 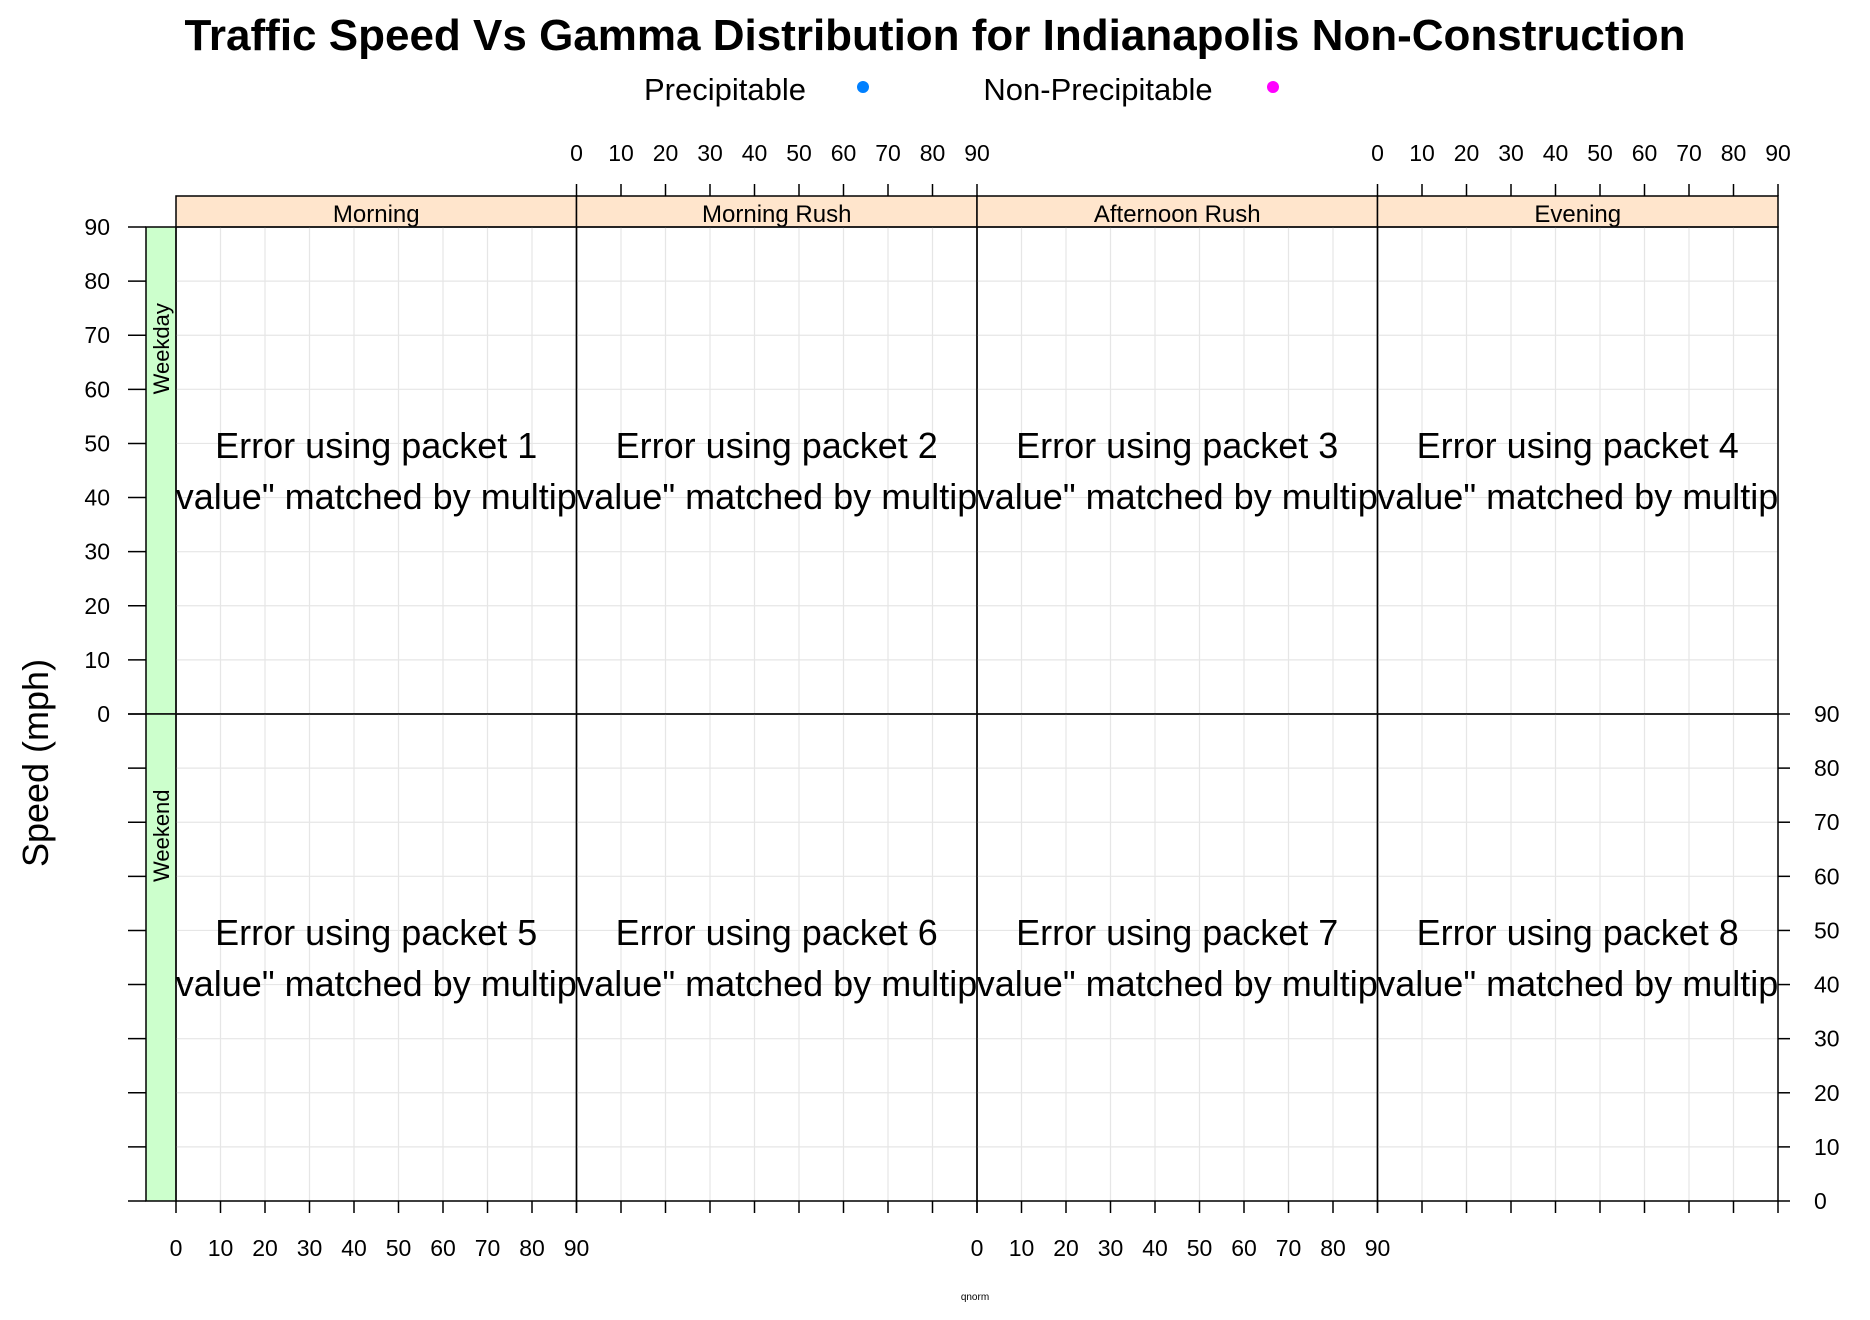 I want to click on strip-evening, so click(x=1577, y=211).